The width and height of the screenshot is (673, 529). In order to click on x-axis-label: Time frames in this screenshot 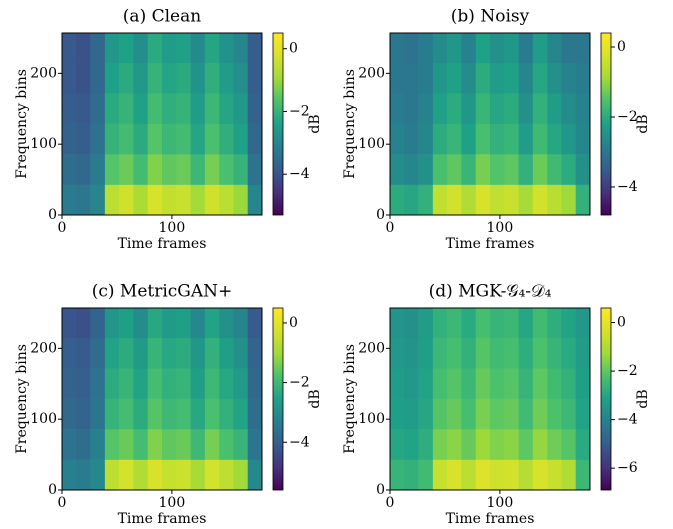, I will do `click(162, 244)`.